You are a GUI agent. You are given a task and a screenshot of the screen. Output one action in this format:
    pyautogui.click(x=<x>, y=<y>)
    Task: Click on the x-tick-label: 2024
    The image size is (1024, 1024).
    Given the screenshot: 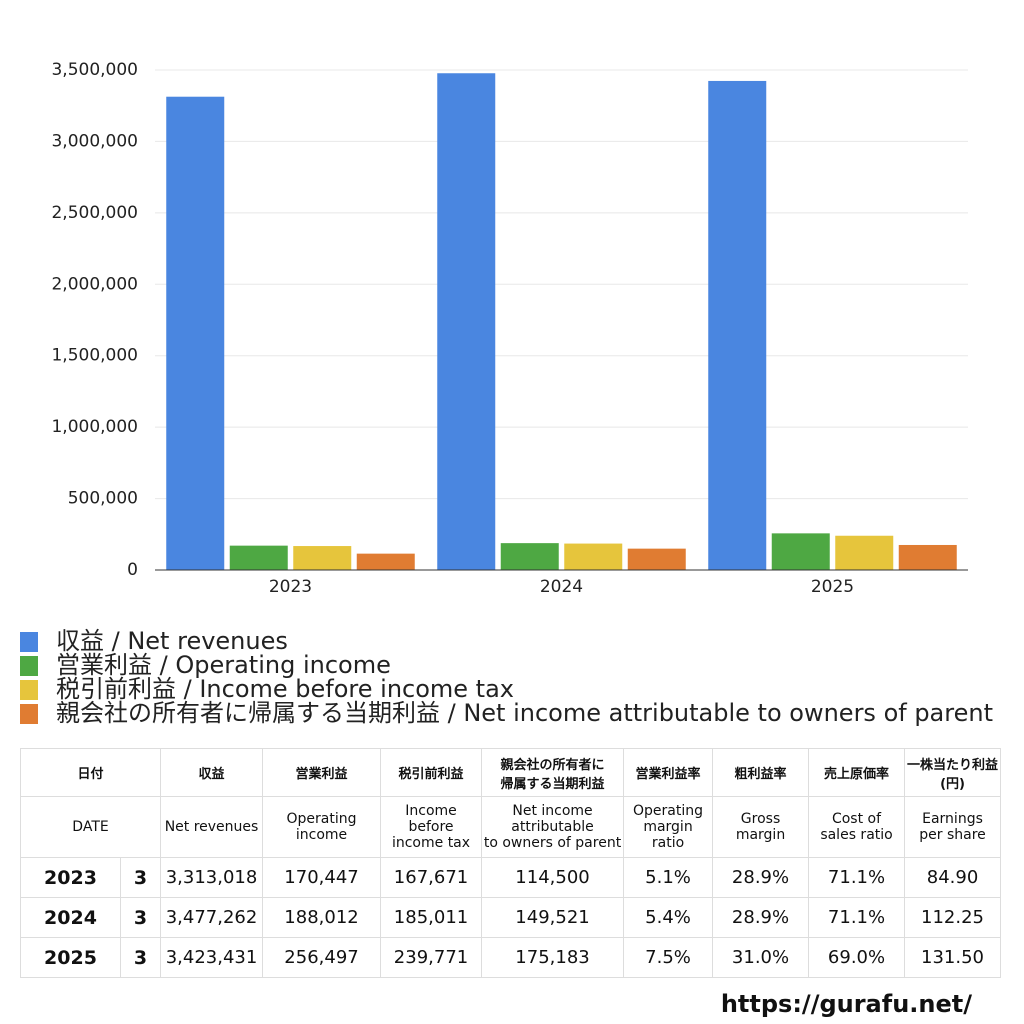 What is the action you would take?
    pyautogui.click(x=561, y=587)
    